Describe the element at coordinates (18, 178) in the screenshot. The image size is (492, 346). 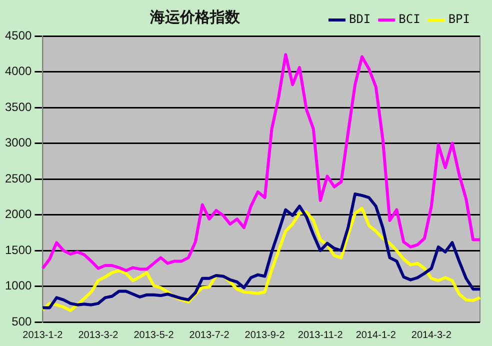
I see `y-tick-label: 2500` at that location.